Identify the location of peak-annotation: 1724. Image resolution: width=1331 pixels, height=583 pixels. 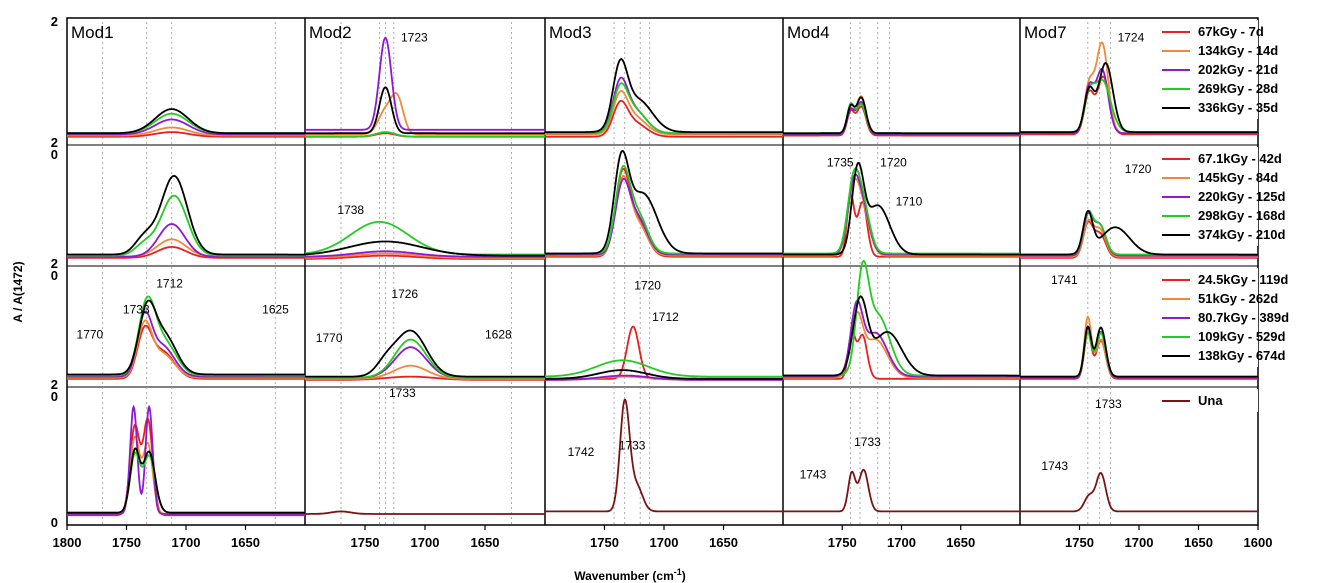
(1131, 37).